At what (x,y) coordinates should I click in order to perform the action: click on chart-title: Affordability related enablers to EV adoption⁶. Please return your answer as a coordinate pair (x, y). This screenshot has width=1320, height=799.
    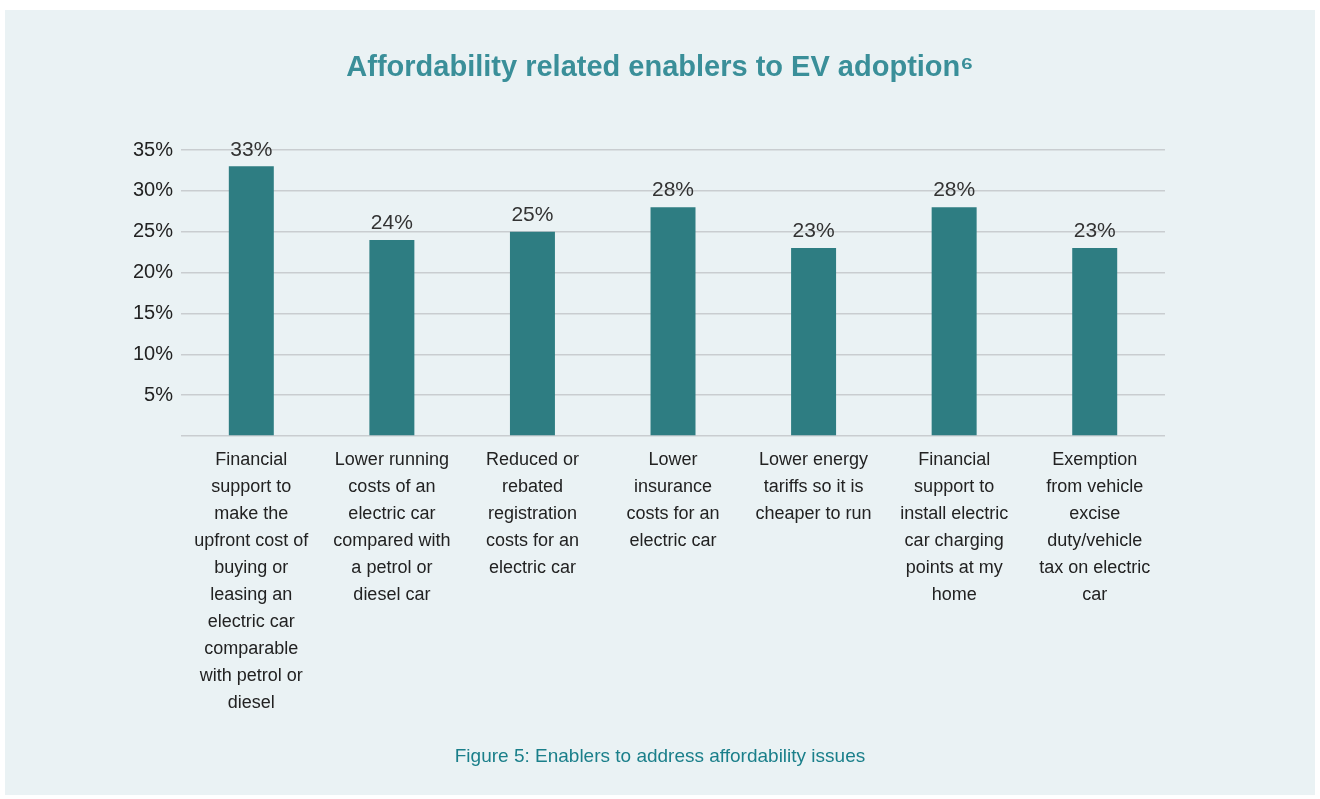
    Looking at the image, I should click on (660, 66).